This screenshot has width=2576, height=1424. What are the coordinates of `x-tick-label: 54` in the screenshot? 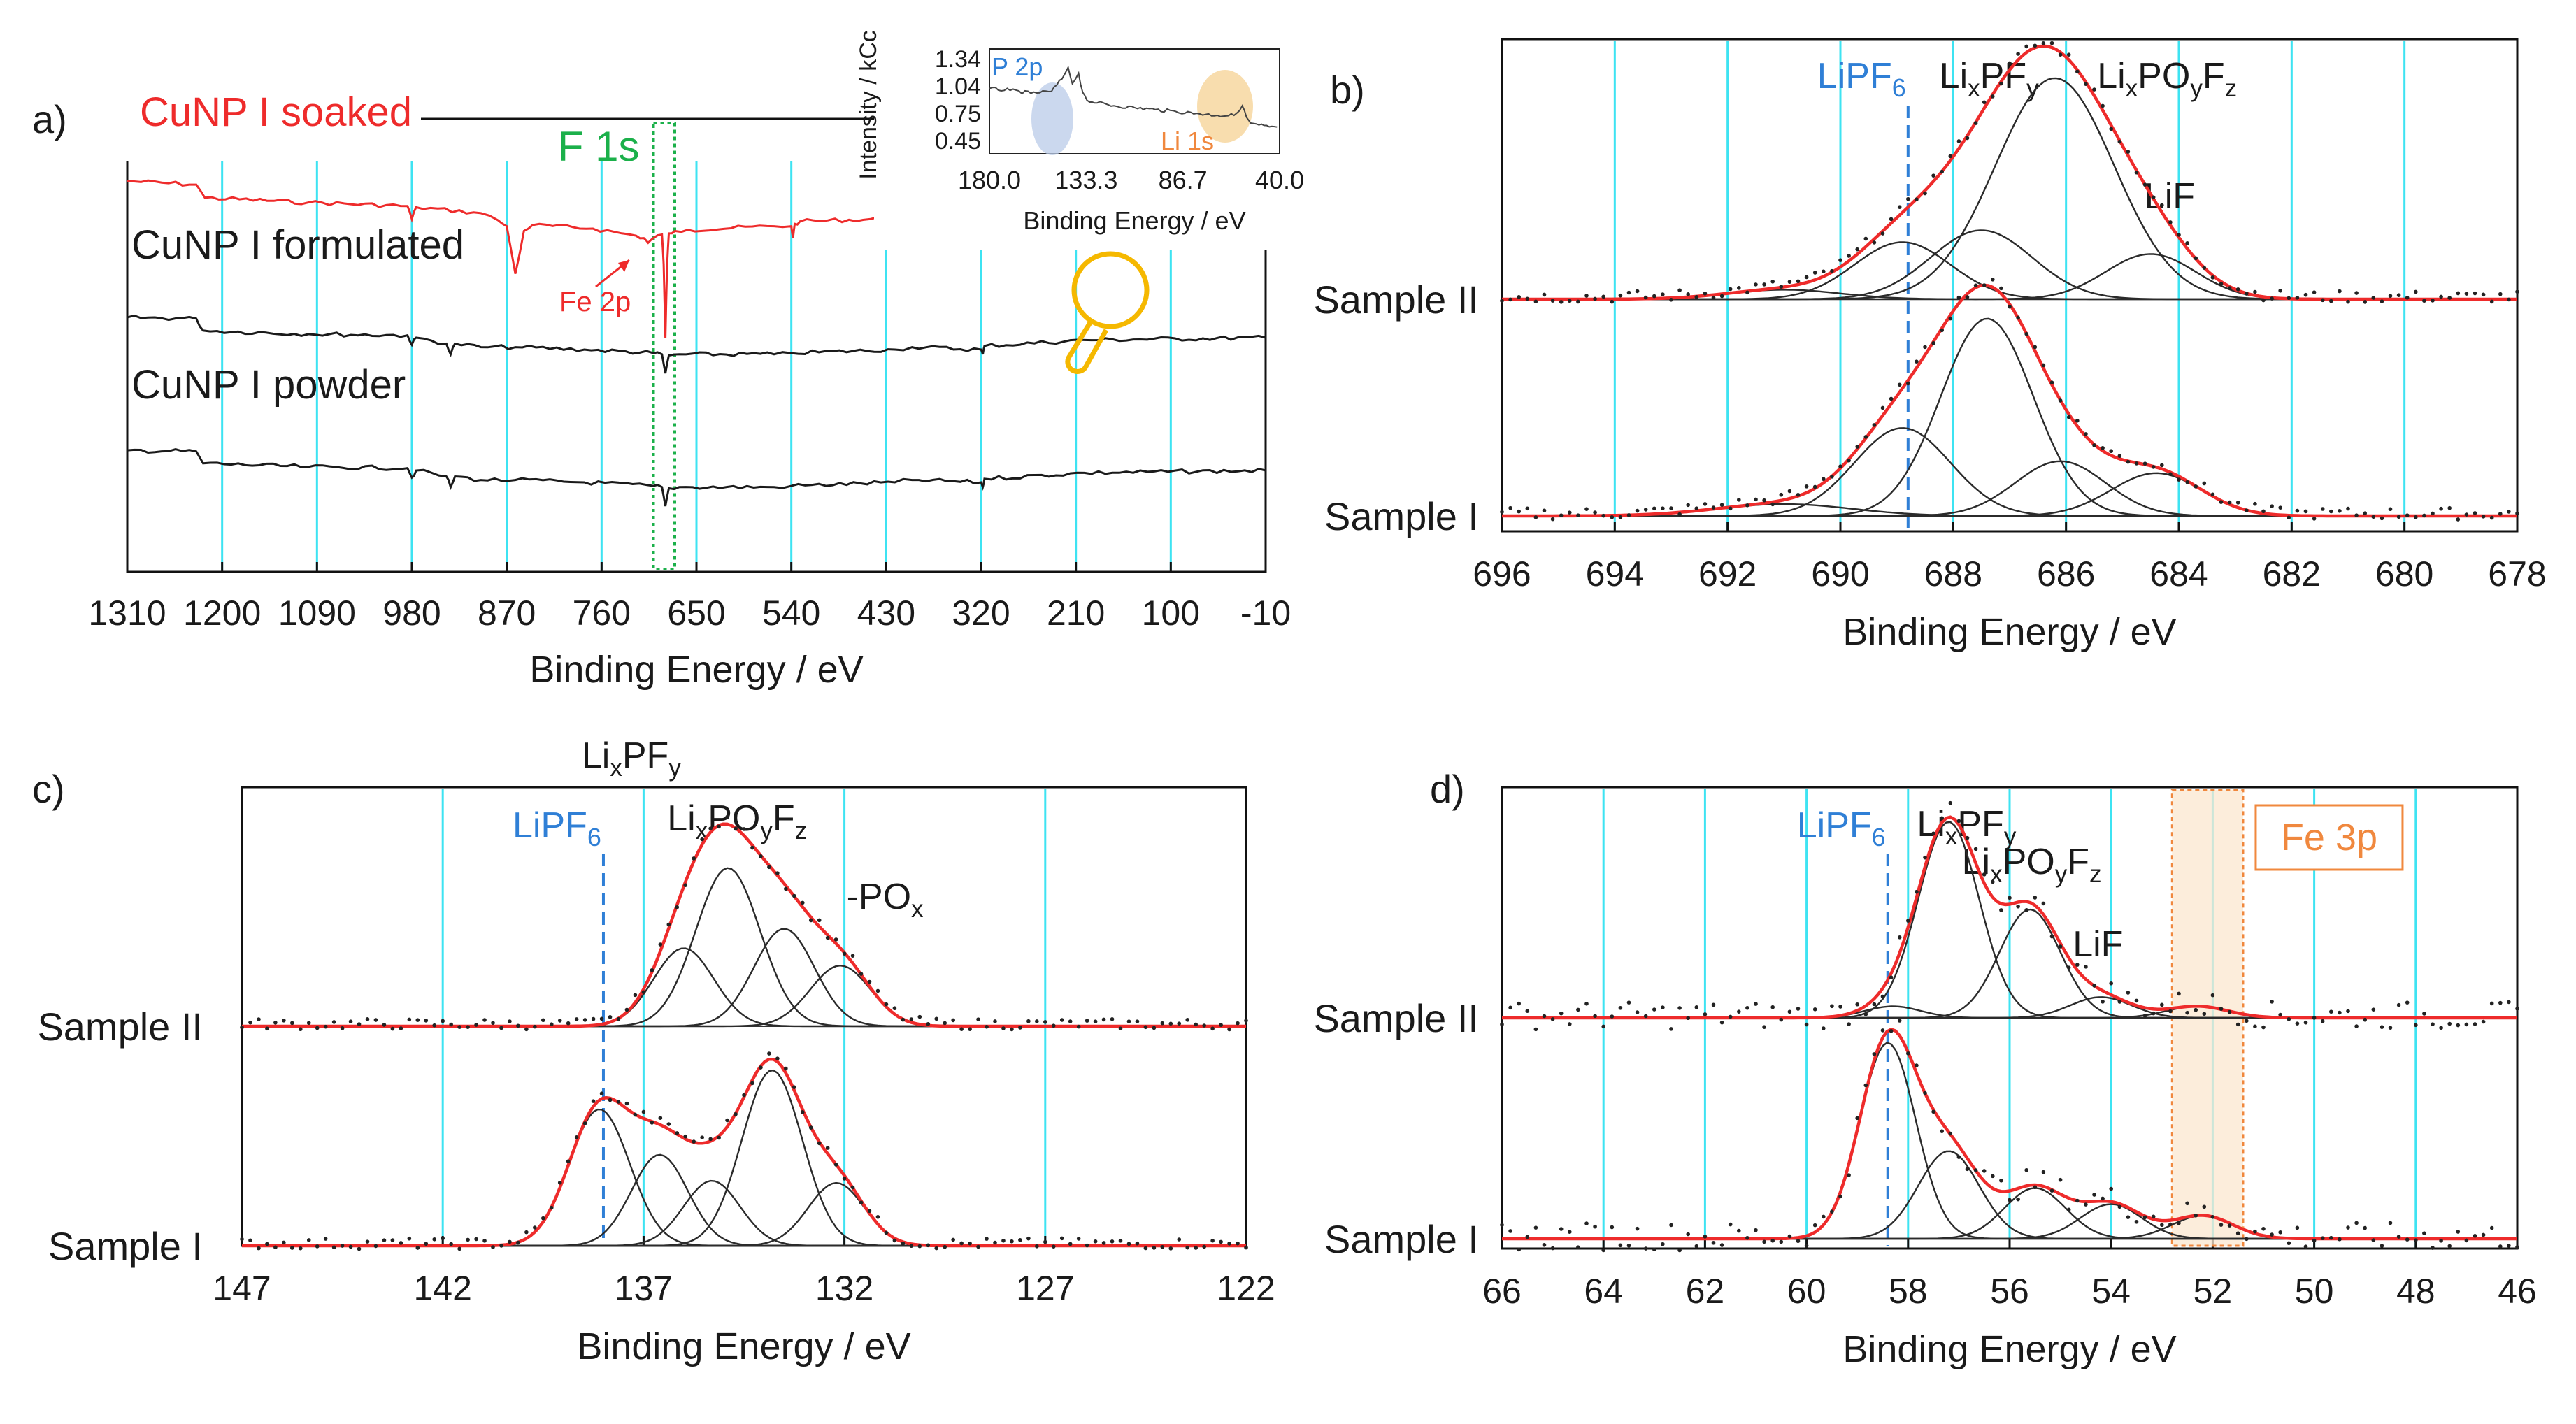 It's located at (2111, 1291).